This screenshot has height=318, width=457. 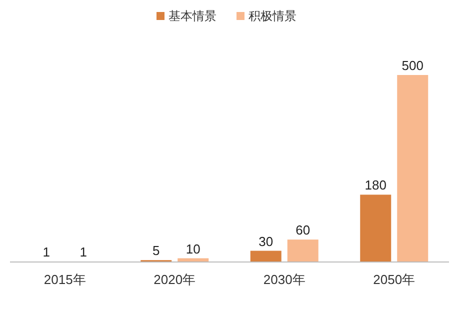 What do you see at coordinates (413, 65) in the screenshot?
I see `data-label: 500` at bounding box center [413, 65].